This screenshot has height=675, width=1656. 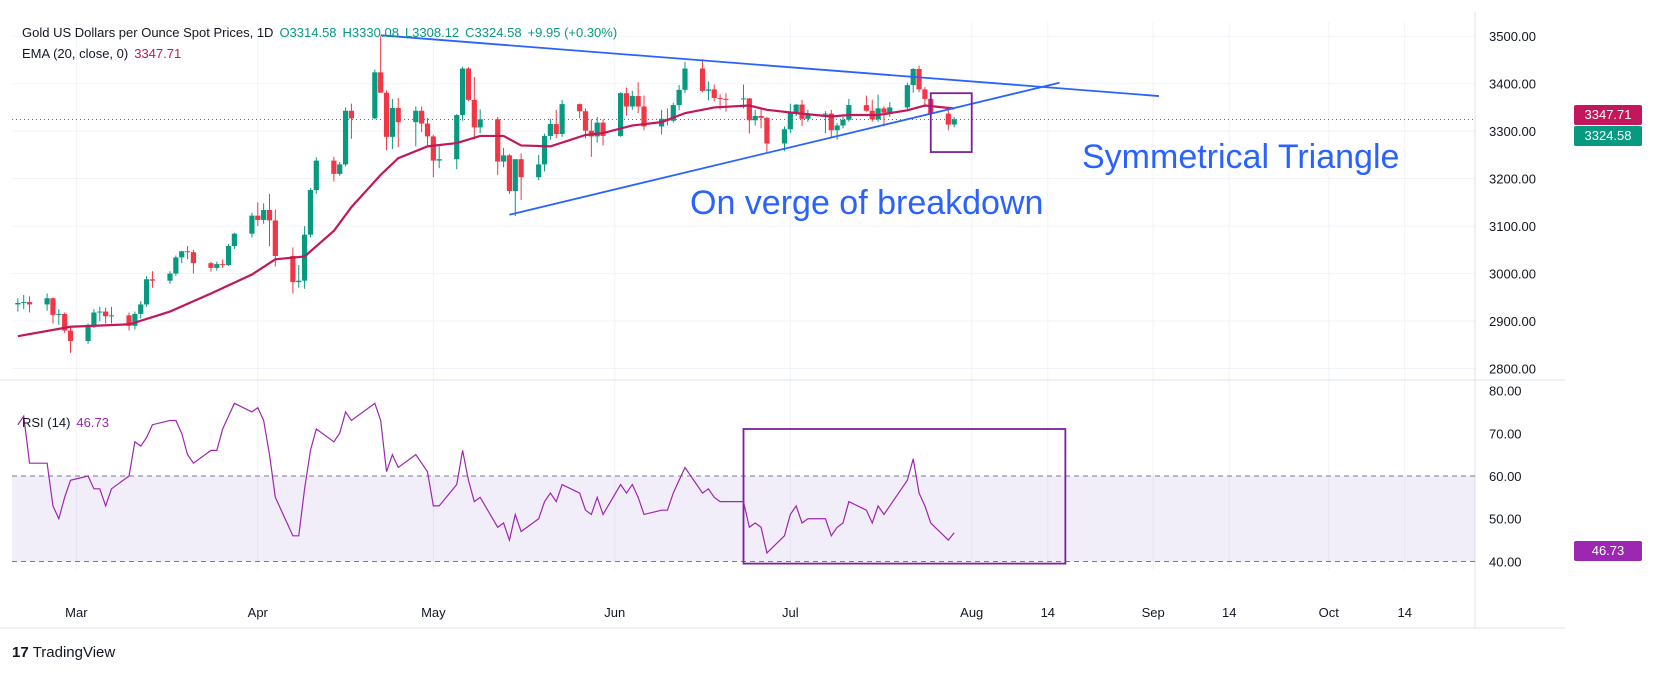 I want to click on low-value: L3308.12, so click(x=432, y=32).